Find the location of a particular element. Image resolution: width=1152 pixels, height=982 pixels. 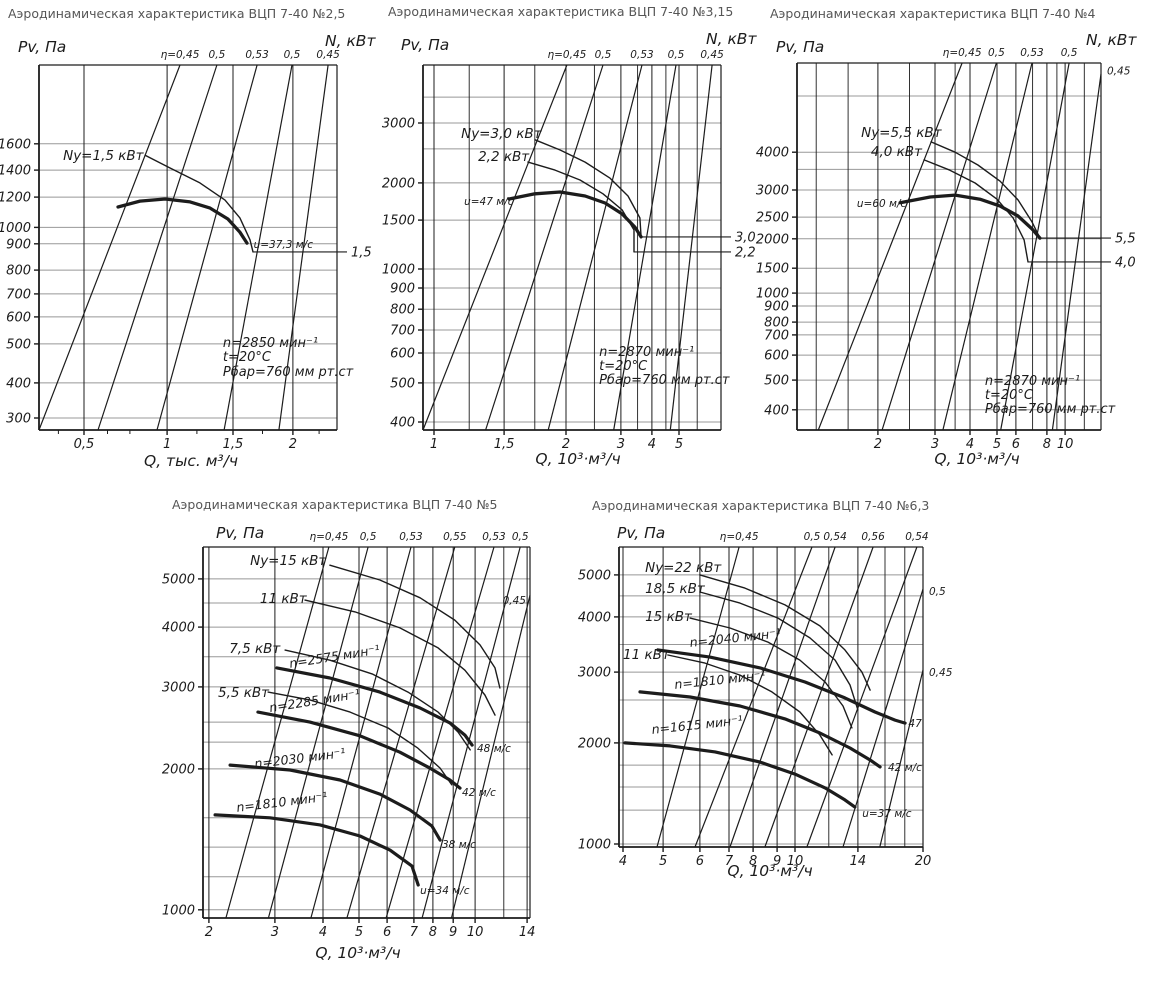

y-tick-label: 400 is located at coordinates (18, 383).